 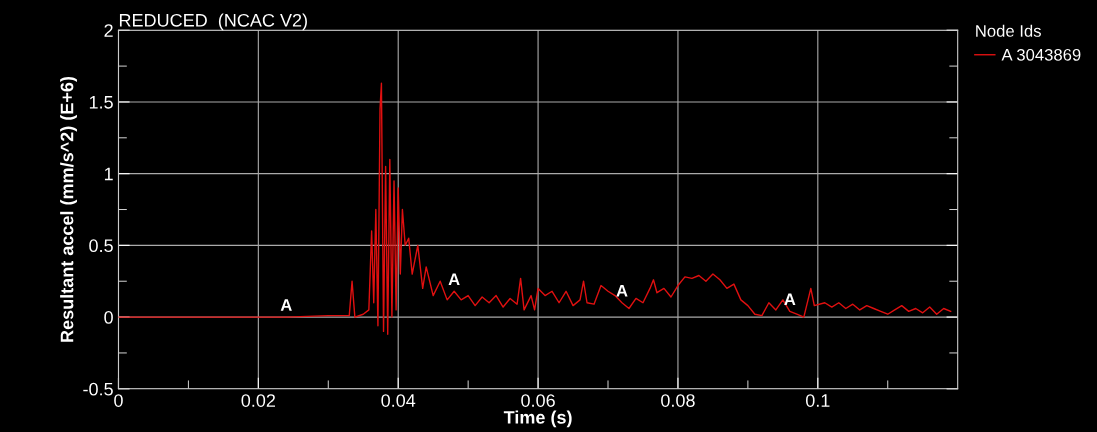 What do you see at coordinates (537, 419) in the screenshot?
I see `x-axis-title: Time (s)` at bounding box center [537, 419].